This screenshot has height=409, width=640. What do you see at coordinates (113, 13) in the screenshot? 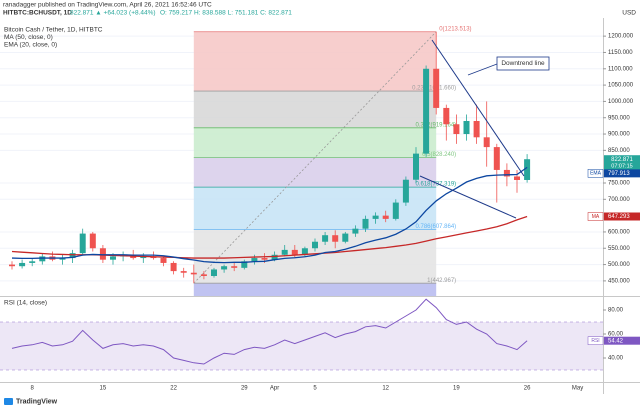
I see `quote: 822.871 ▲ +64.023 (+8.44%)` at bounding box center [113, 13].